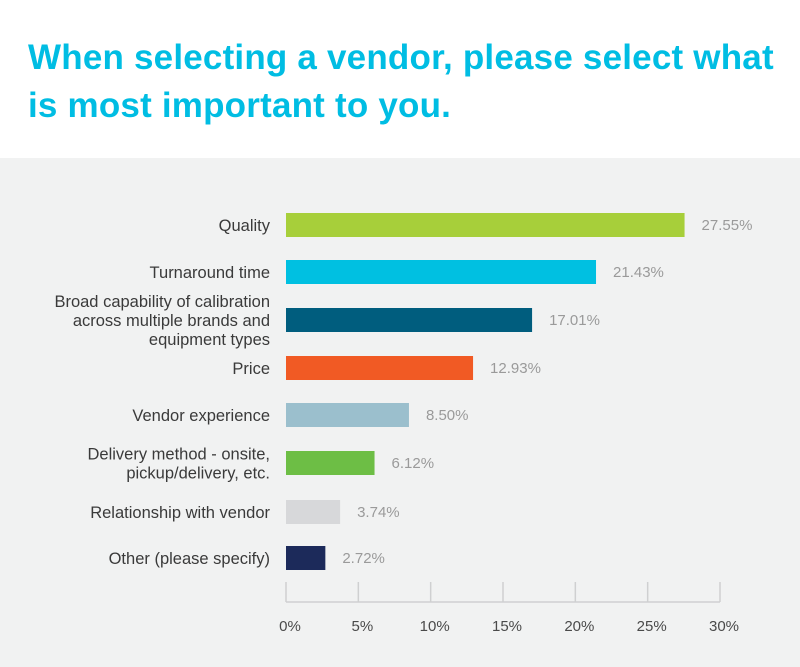  I want to click on value-label: 12.93%, so click(515, 368).